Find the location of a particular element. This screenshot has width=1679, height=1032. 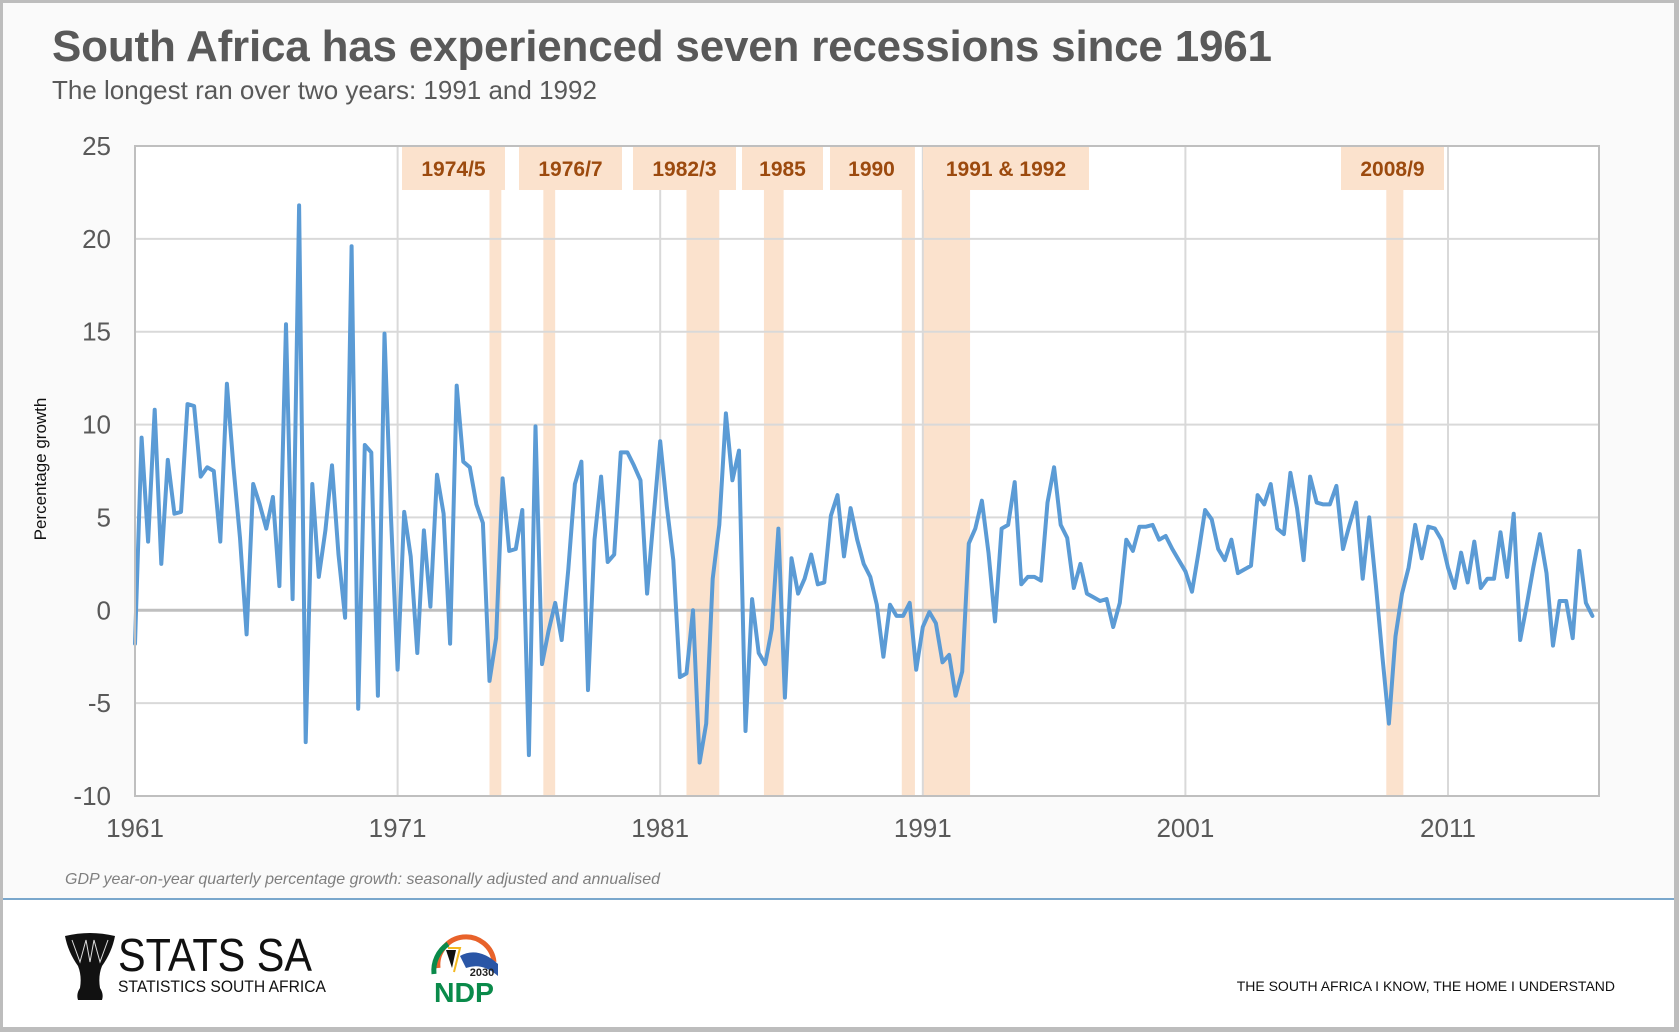

y-tick-label: -5 is located at coordinates (99, 703).